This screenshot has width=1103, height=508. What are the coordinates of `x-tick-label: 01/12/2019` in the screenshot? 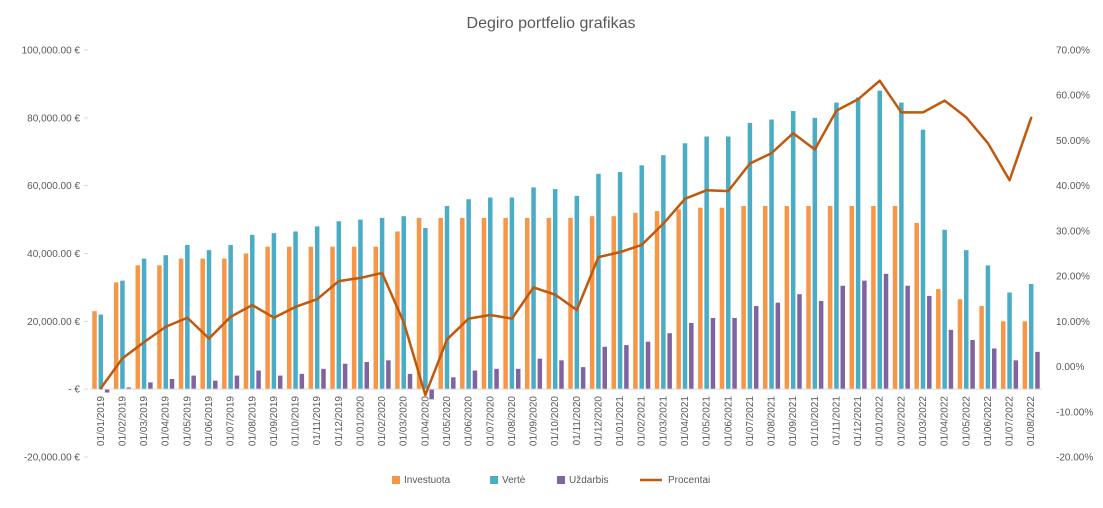 It's located at (339, 421).